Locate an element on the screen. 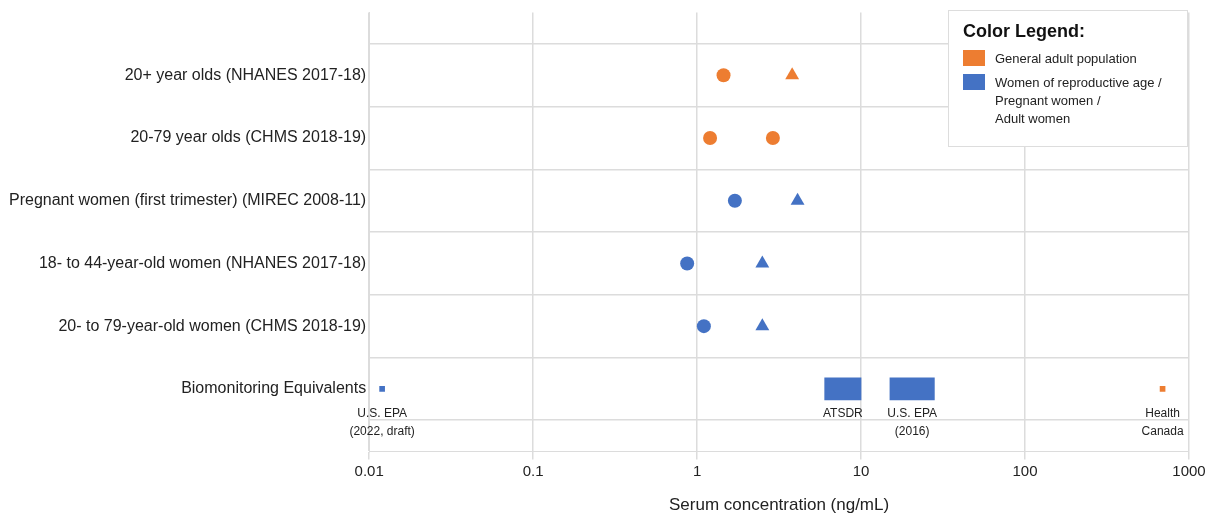 This screenshot has height=520, width=1213. x-tick-label: 100 is located at coordinates (1025, 470).